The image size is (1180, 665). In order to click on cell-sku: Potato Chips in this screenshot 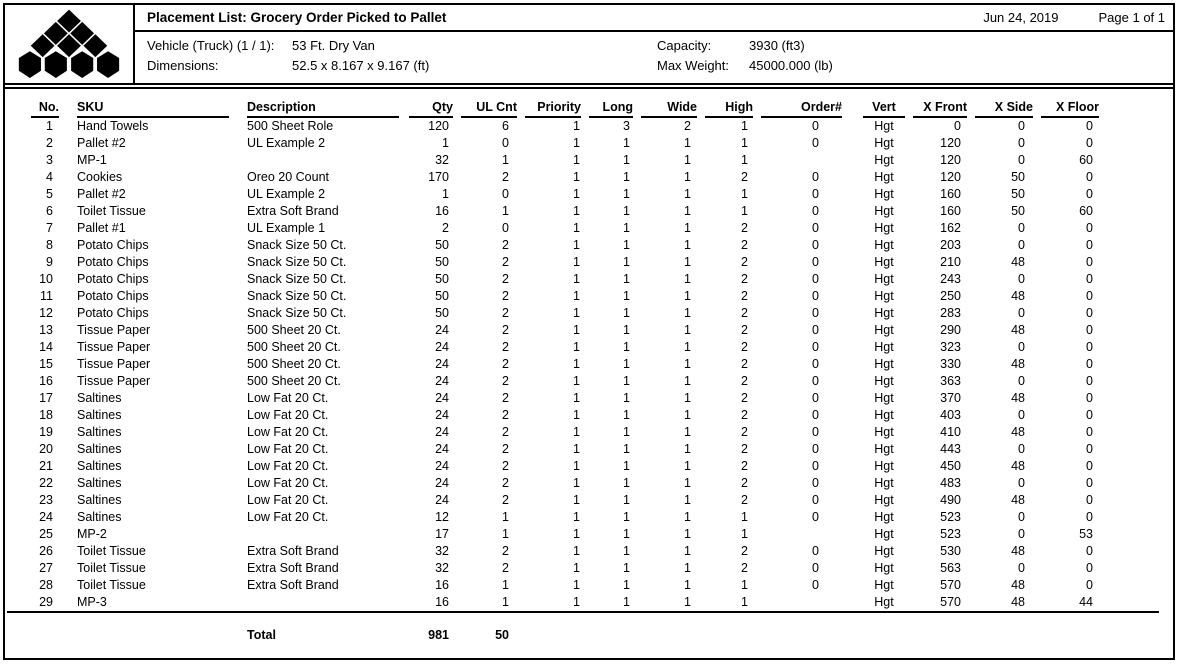, I will do `click(113, 313)`.